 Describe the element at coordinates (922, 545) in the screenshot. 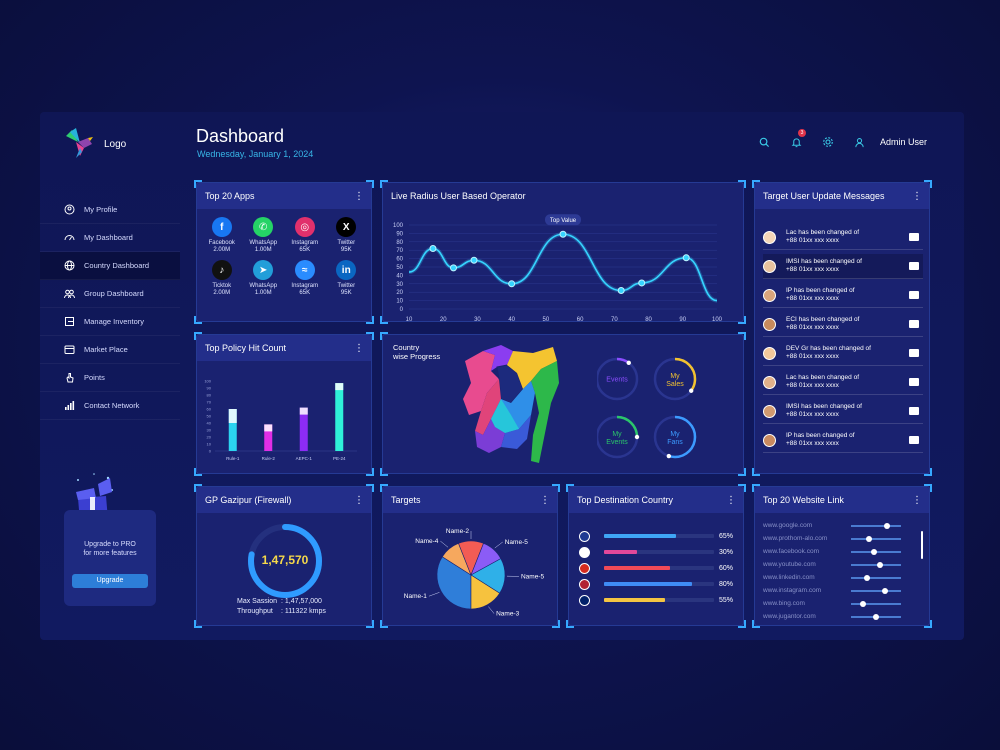

I see `scrollbar` at that location.